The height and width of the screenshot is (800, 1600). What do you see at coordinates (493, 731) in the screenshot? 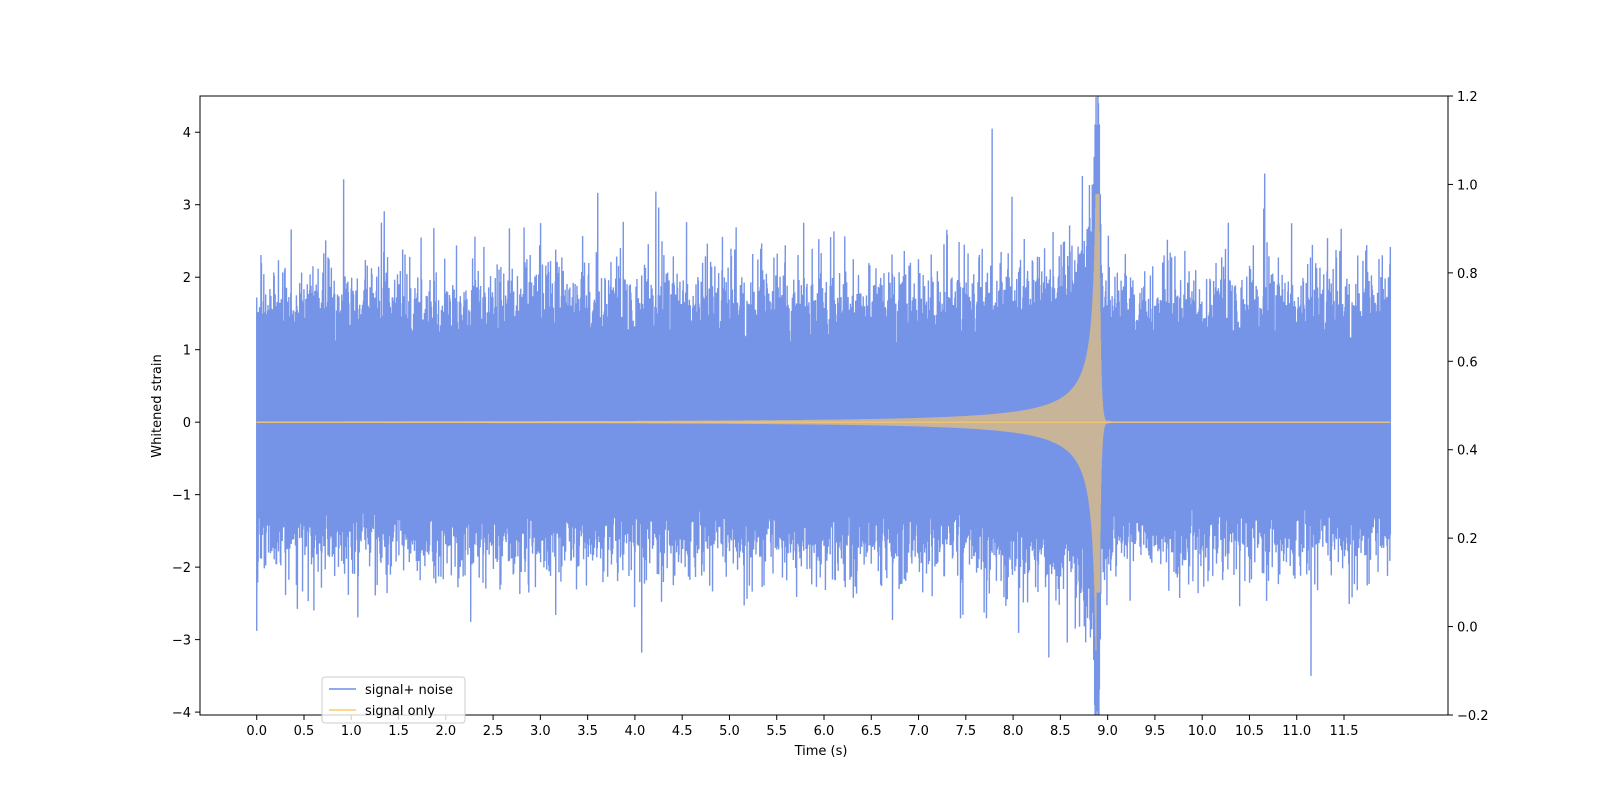
I see `x-tick-label: 2.5` at bounding box center [493, 731].